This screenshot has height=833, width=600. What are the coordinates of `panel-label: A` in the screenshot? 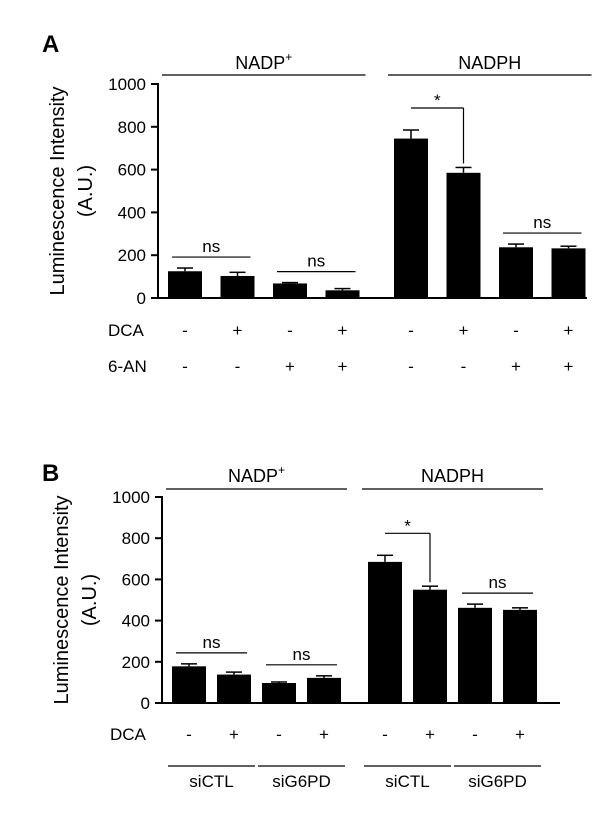 It's located at (50, 44).